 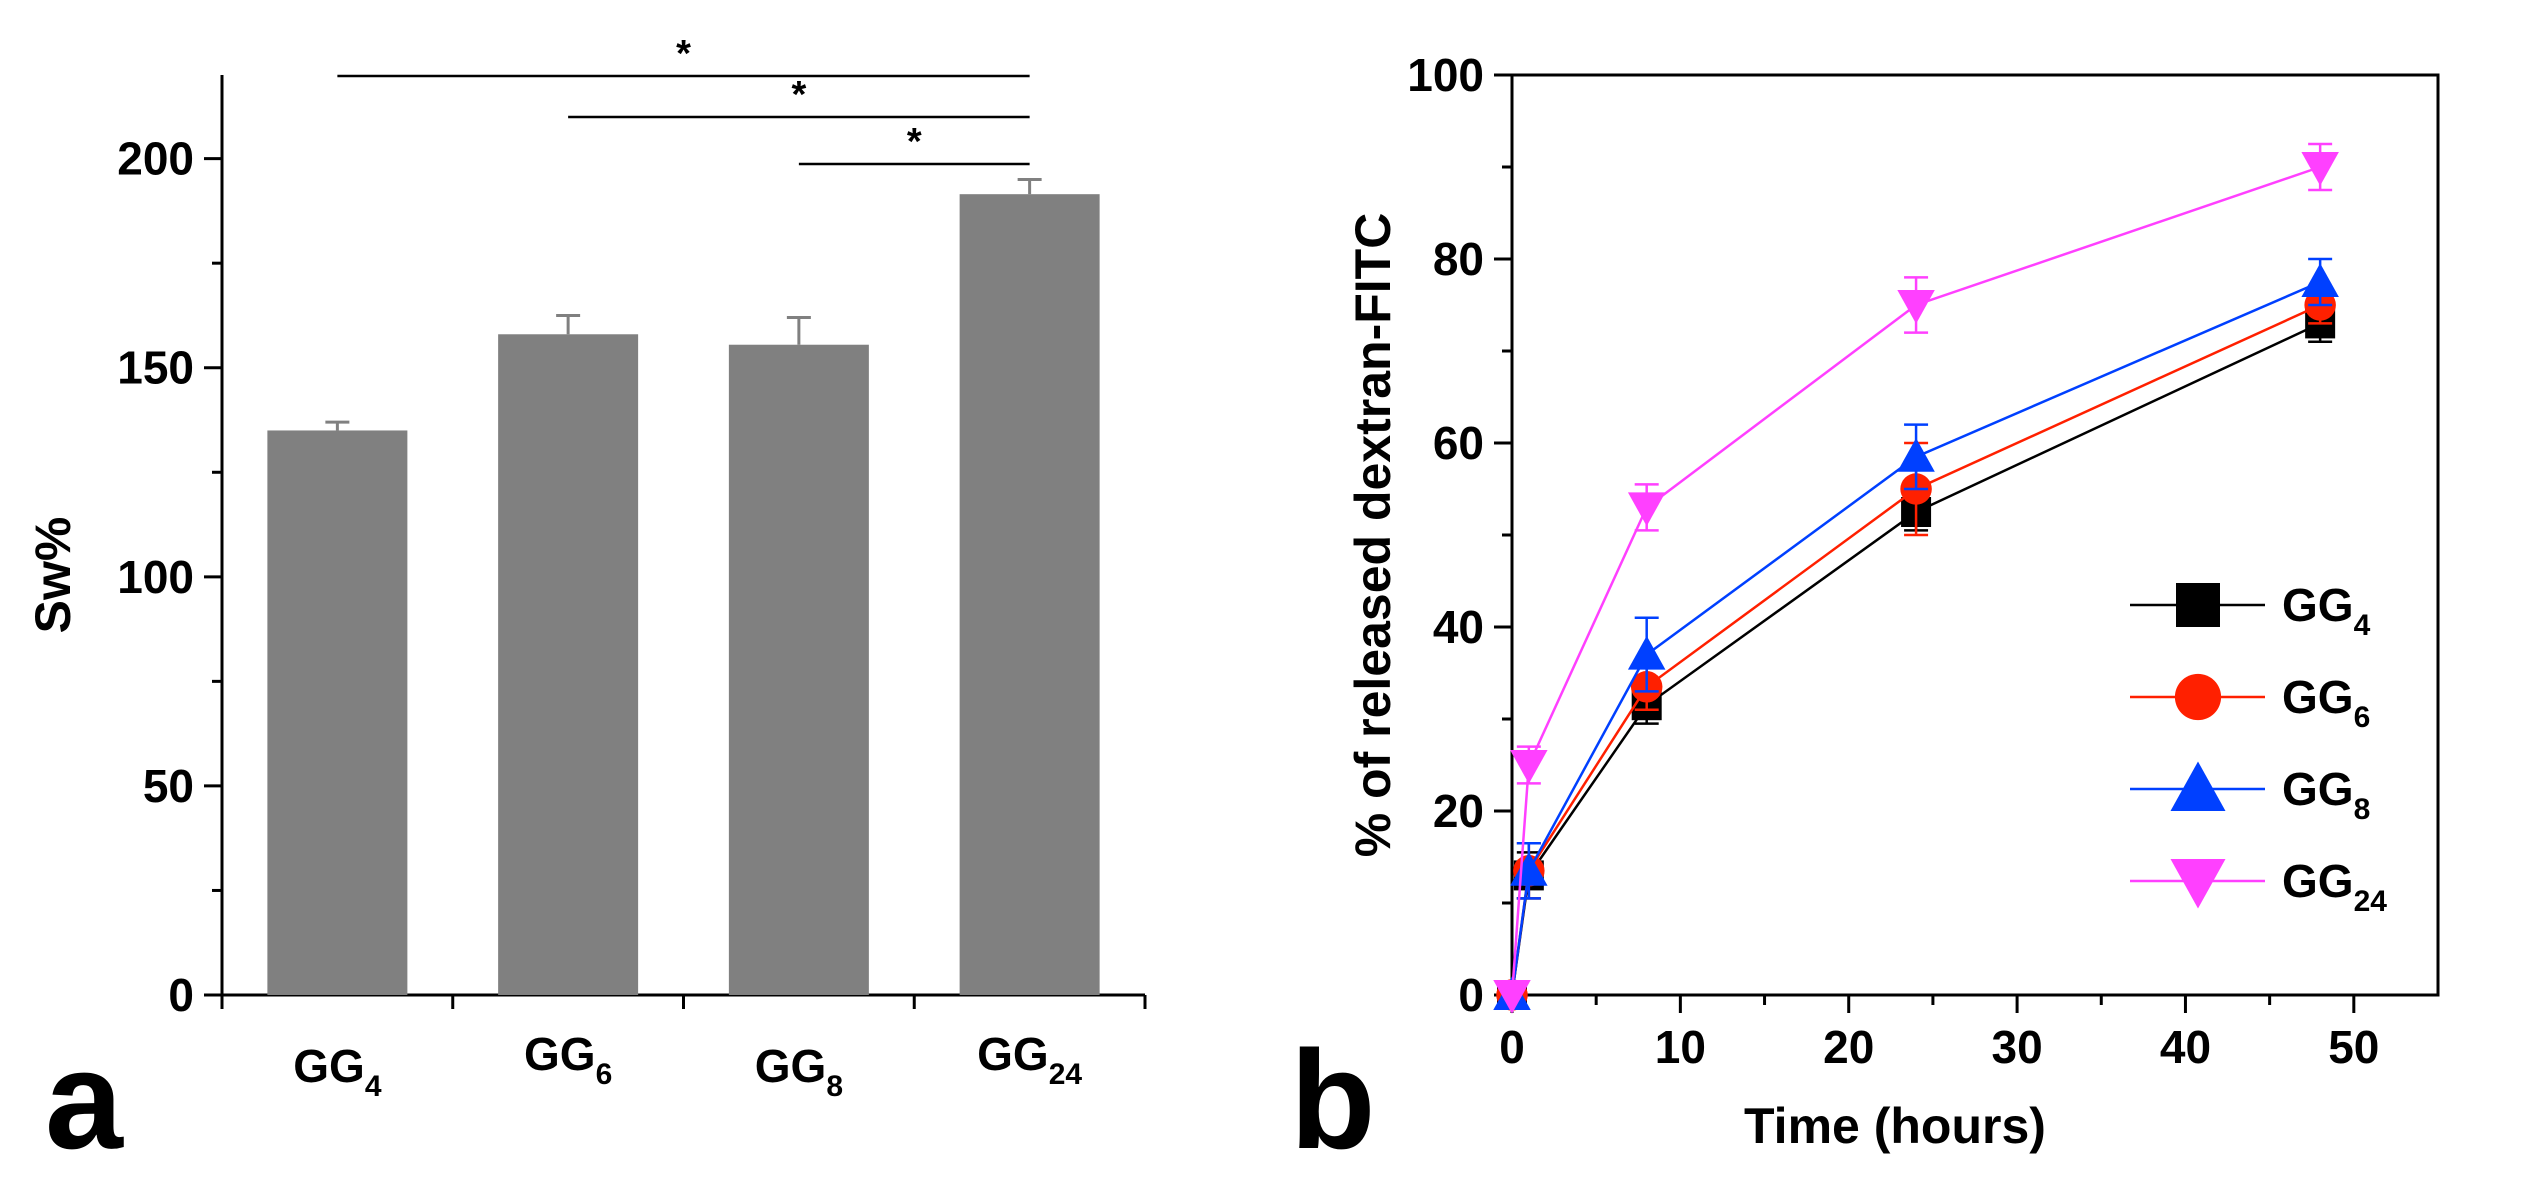 What do you see at coordinates (2326, 610) in the screenshot?
I see `legend-label: GG4` at bounding box center [2326, 610].